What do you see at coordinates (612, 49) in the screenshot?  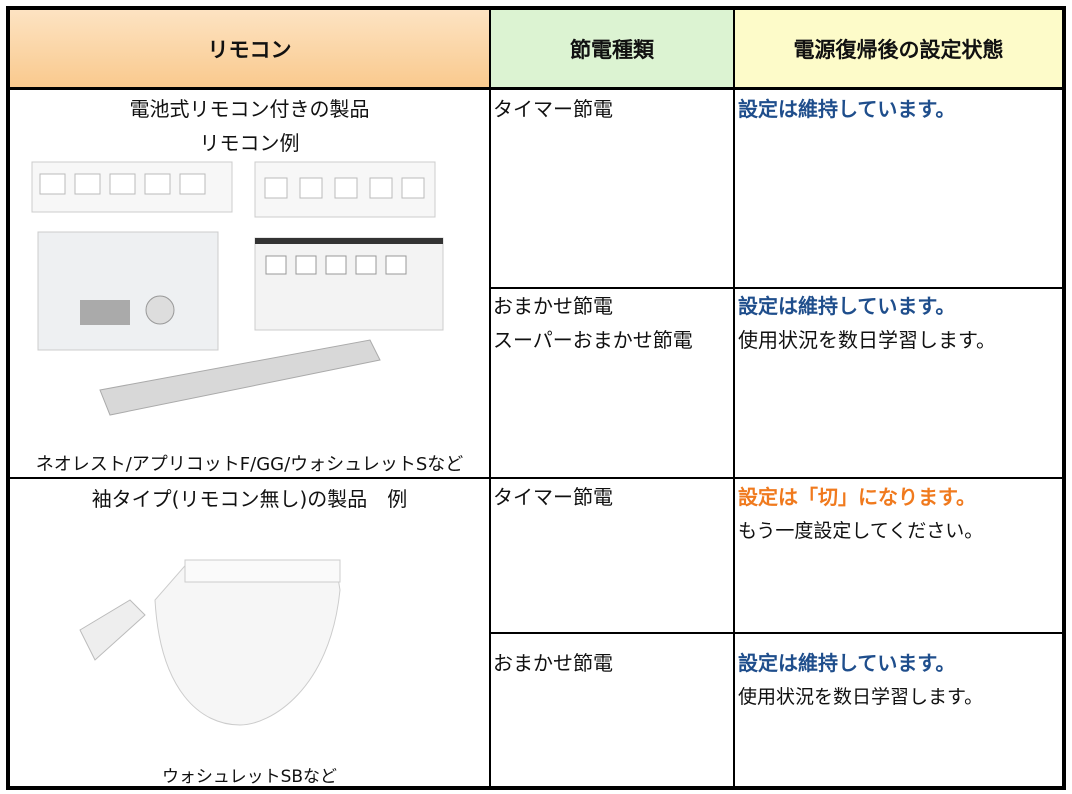 I see `header-cell: 節電種類` at bounding box center [612, 49].